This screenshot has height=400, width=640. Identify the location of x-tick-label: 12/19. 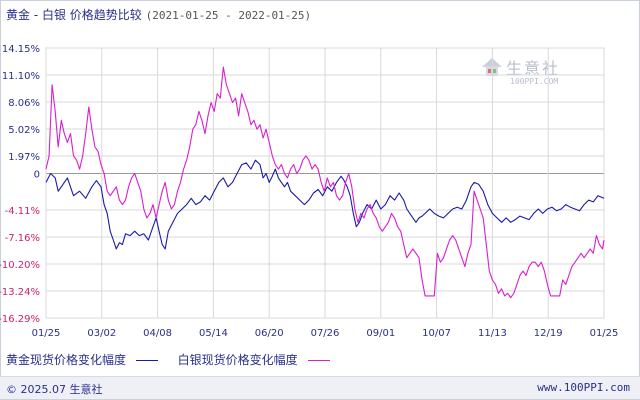
(548, 333).